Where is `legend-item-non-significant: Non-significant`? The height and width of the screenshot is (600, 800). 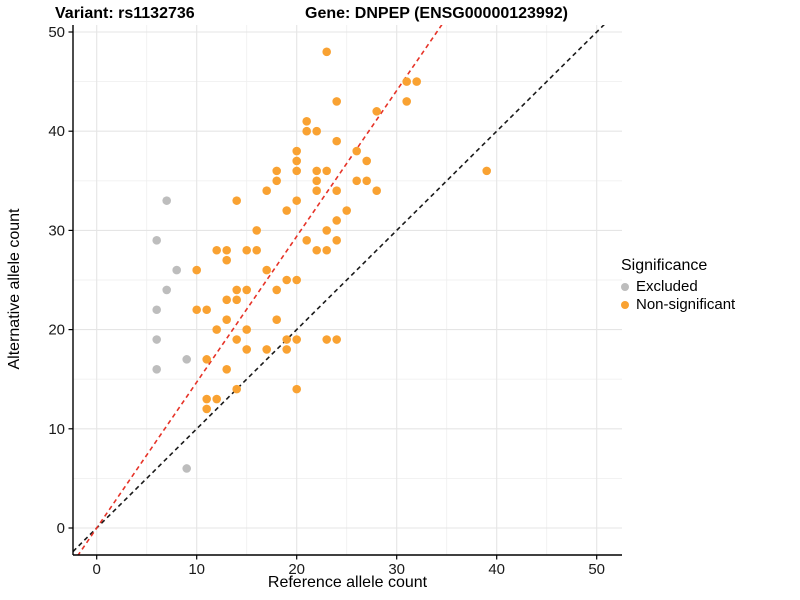 legend-item-non-significant: Non-significant is located at coordinates (678, 305).